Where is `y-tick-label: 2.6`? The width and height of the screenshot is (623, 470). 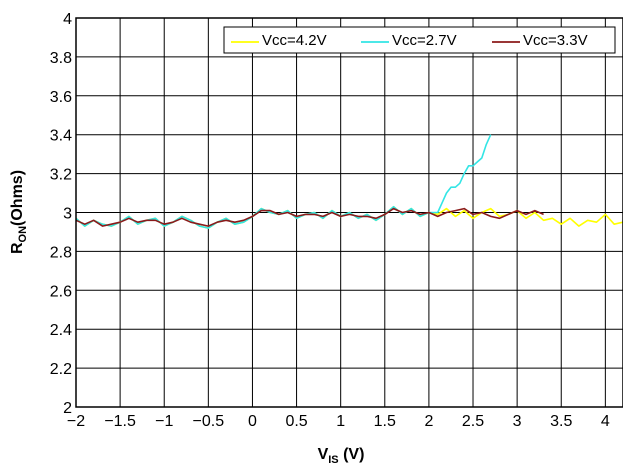 y-tick-label: 2.6 is located at coordinates (61, 291).